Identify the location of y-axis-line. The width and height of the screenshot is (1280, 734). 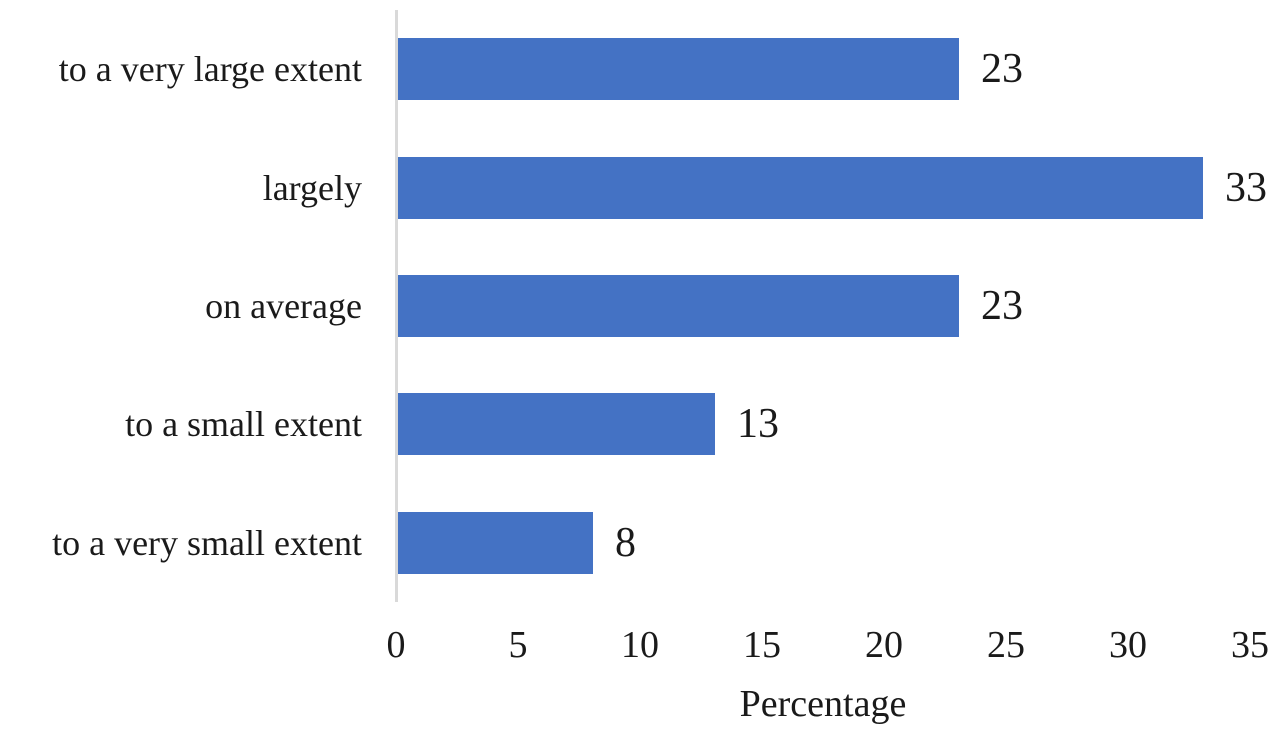
(396, 306).